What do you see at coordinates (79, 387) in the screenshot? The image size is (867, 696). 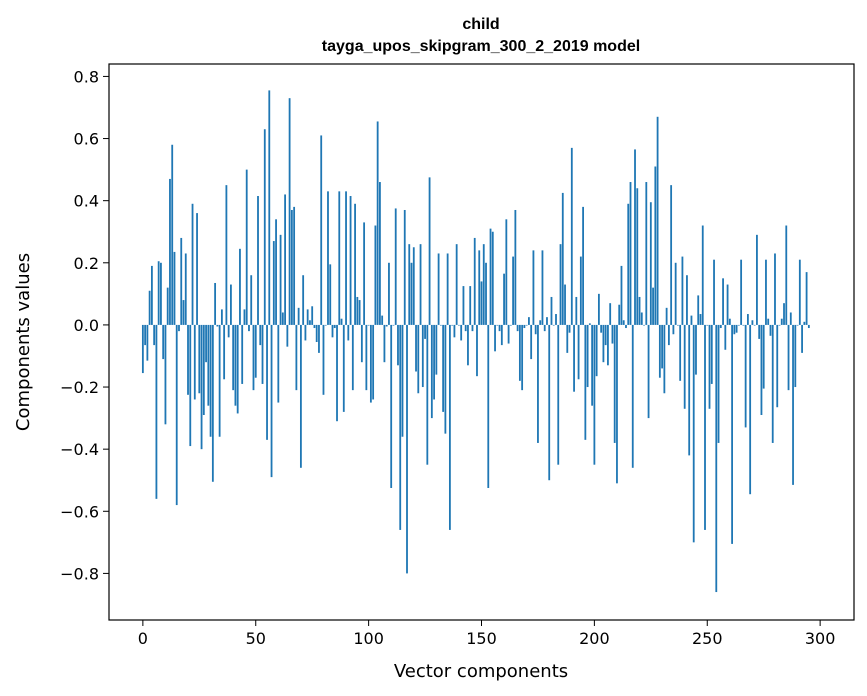 I see `y-tick-label: −0.2` at bounding box center [79, 387].